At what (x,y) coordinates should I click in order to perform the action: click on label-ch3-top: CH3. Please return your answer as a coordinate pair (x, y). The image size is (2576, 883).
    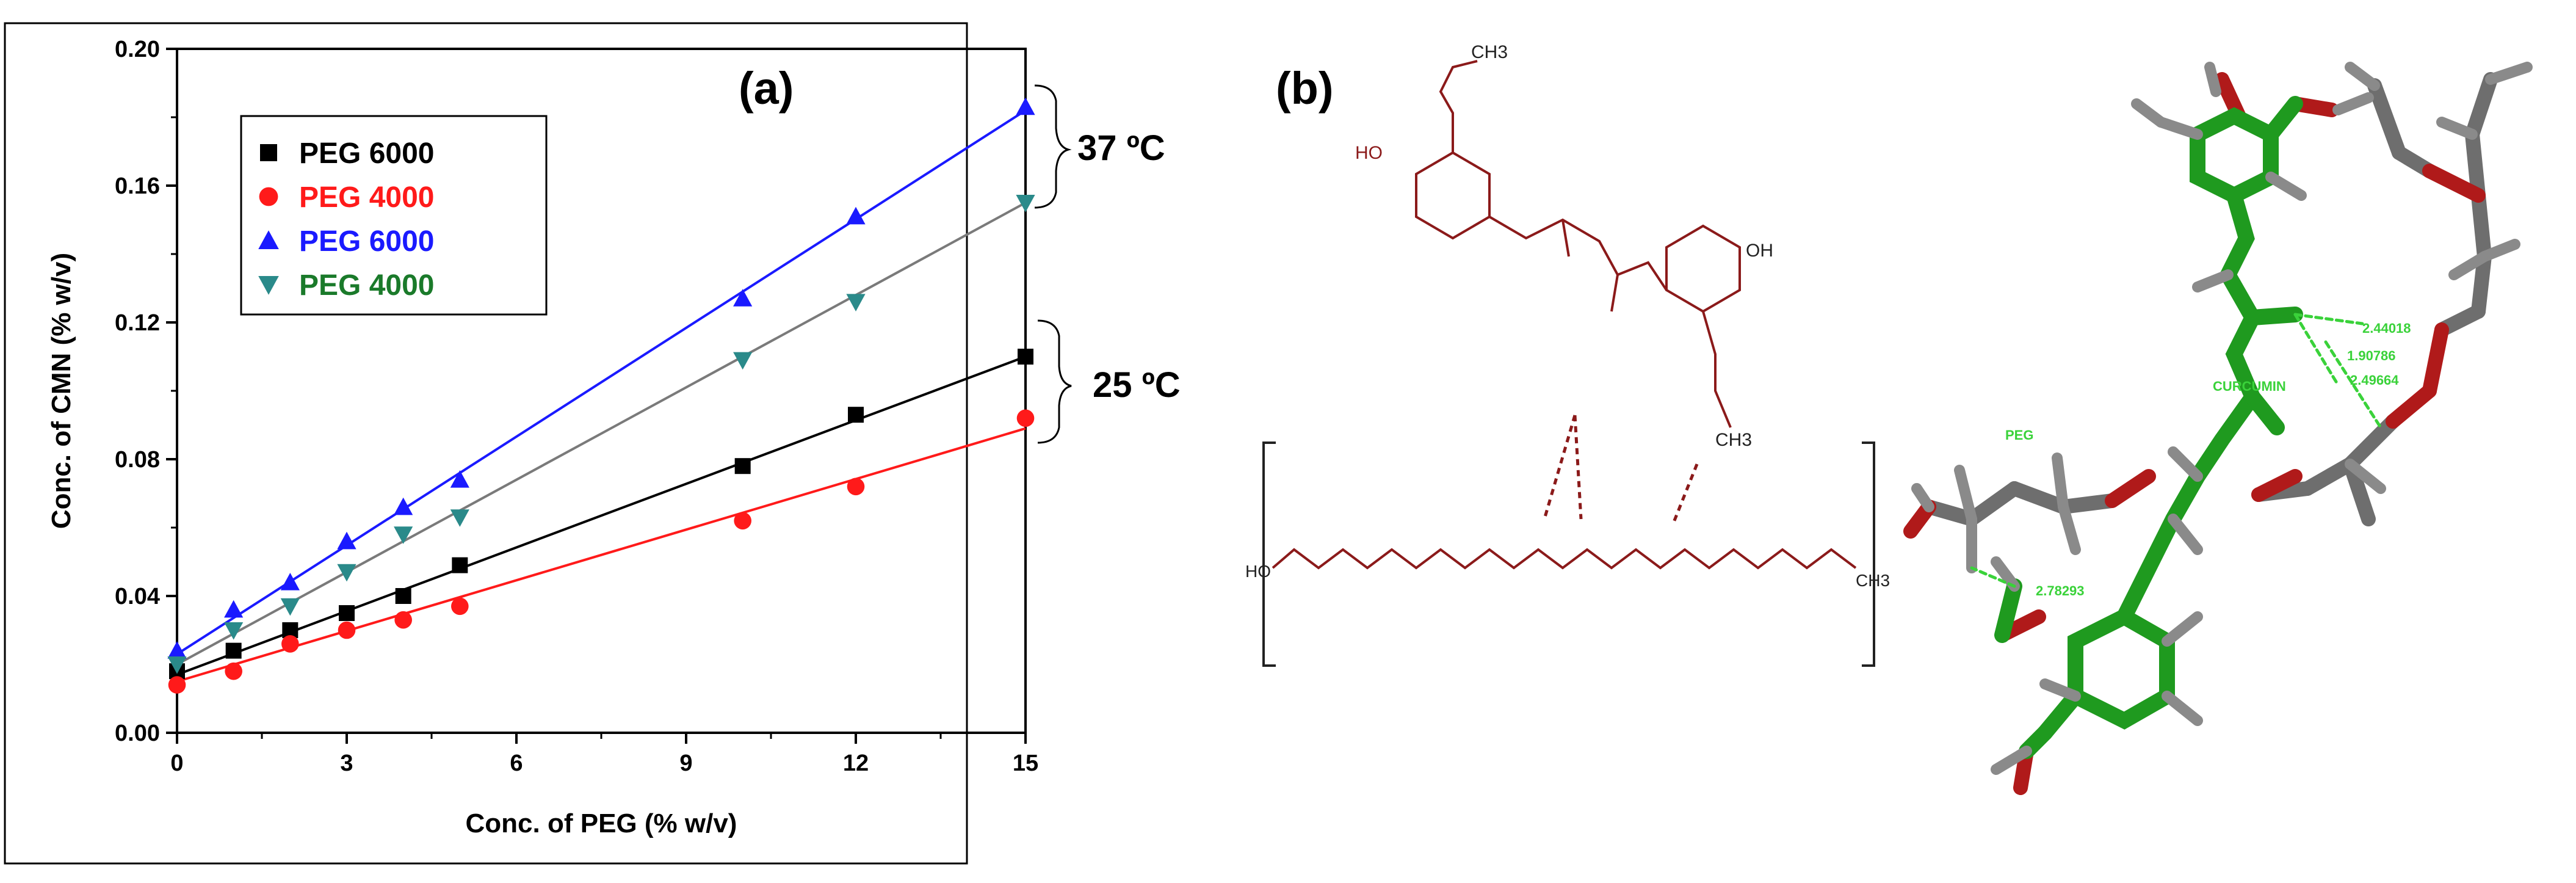
    Looking at the image, I should click on (1489, 52).